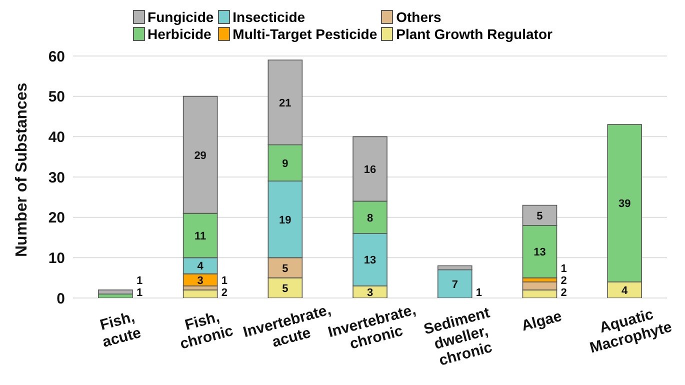 The image size is (685, 385). What do you see at coordinates (458, 337) in the screenshot?
I see `x-tick-label: Sediment dweller, chronic` at bounding box center [458, 337].